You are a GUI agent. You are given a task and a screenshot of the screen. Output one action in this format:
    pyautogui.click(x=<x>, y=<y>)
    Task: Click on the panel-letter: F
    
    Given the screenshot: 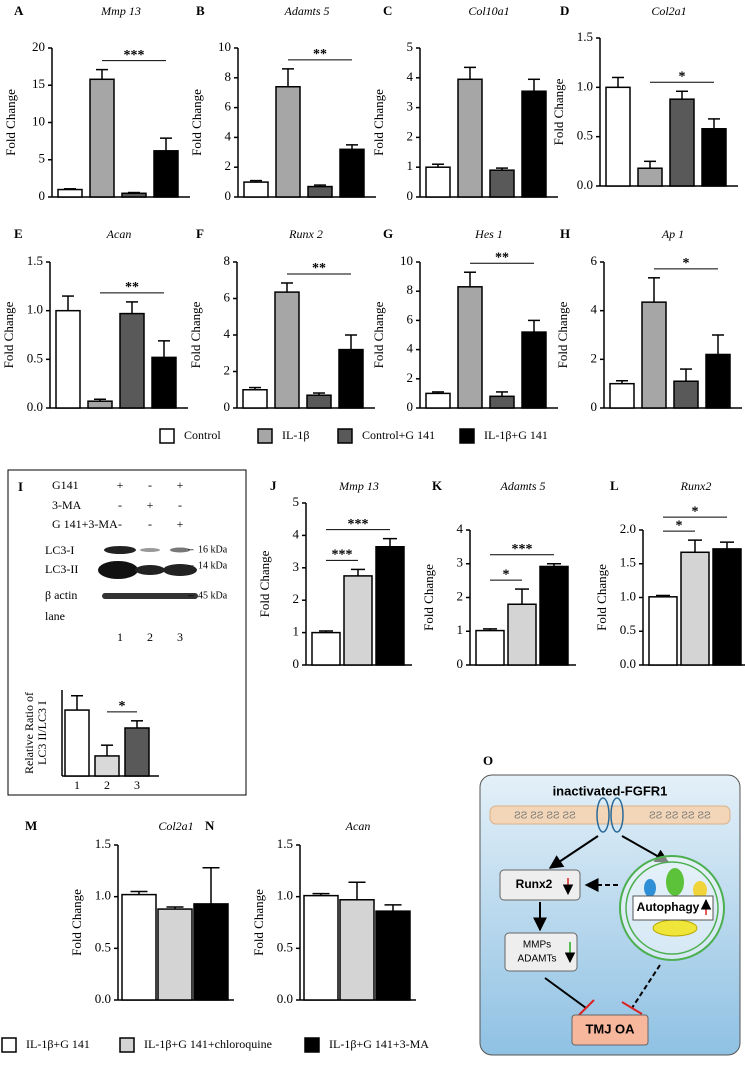 What is the action you would take?
    pyautogui.click(x=200, y=233)
    